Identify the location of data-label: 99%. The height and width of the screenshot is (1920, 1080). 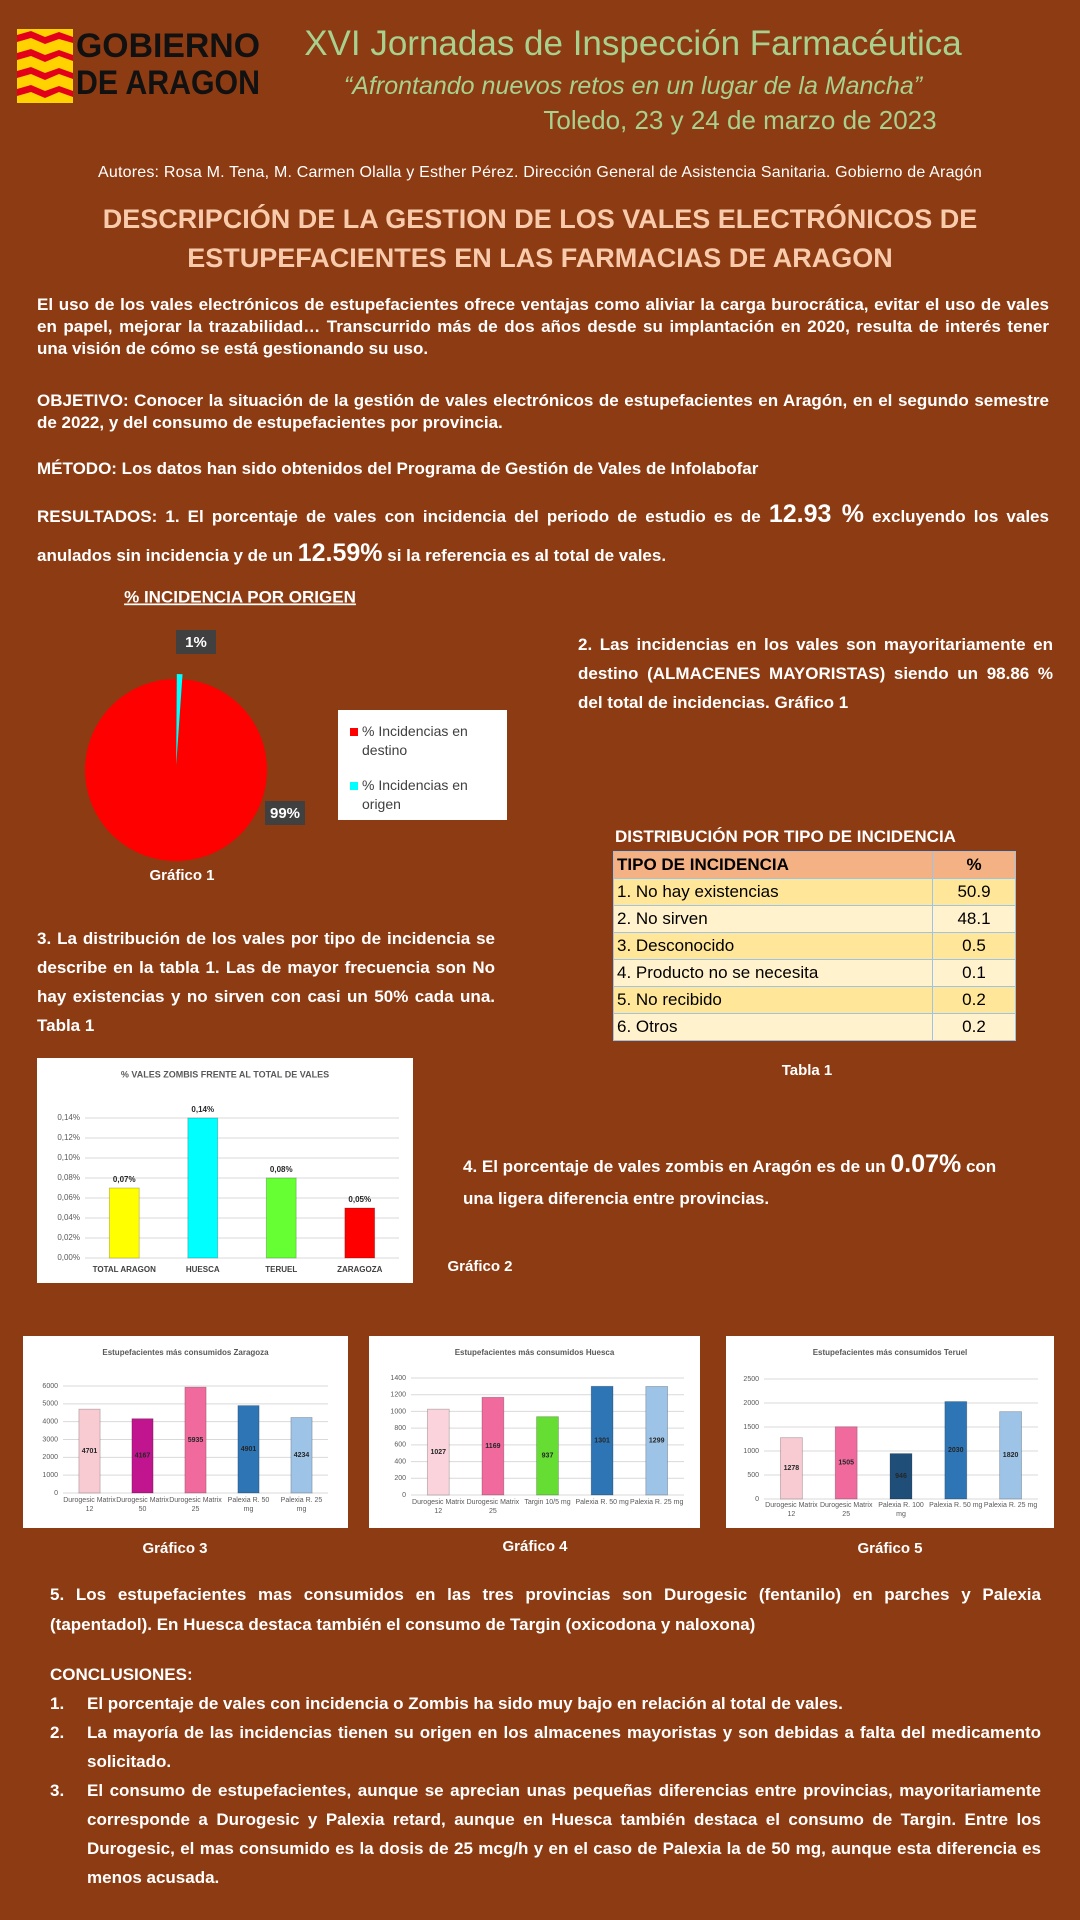
(285, 813).